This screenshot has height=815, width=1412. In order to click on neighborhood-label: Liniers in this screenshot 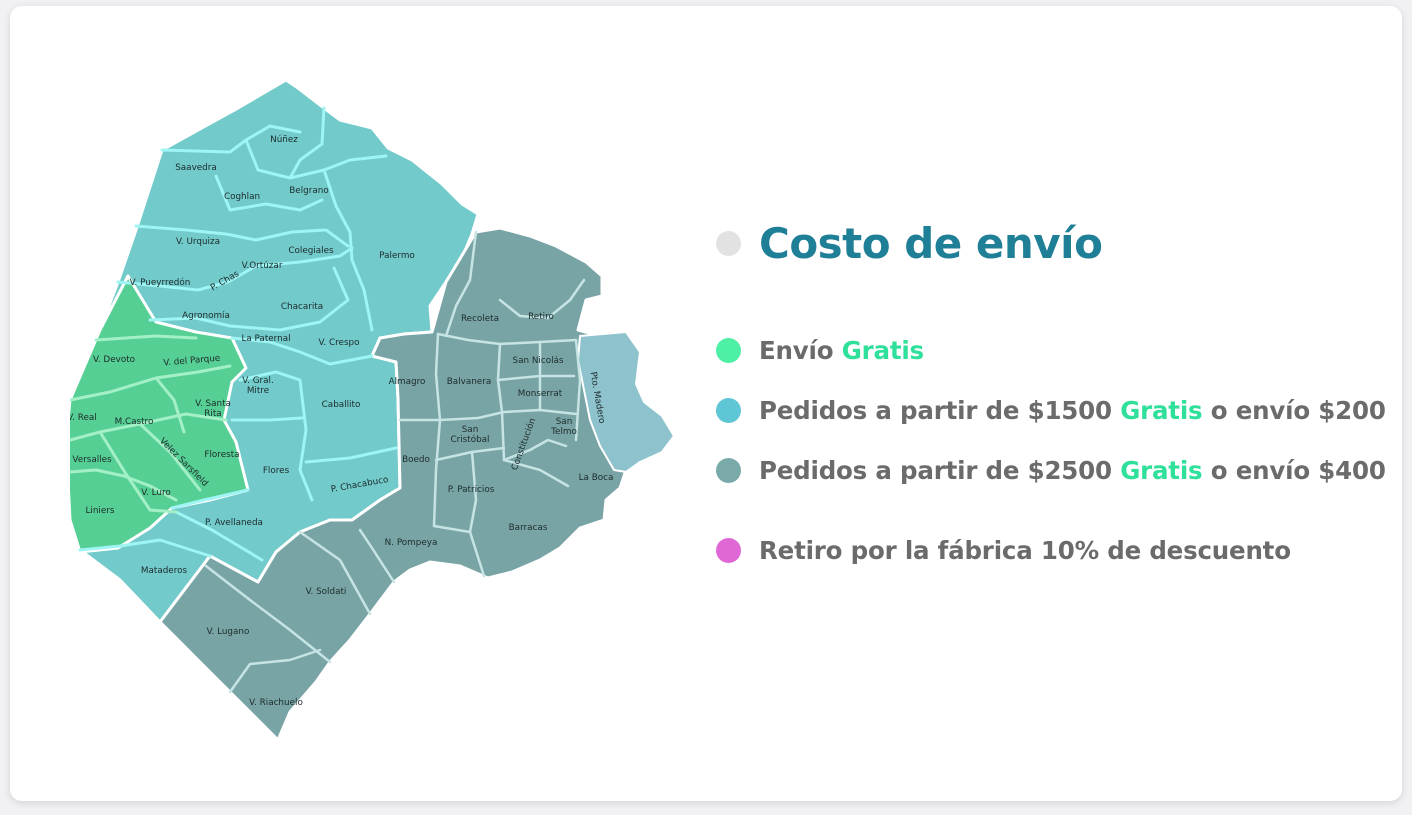, I will do `click(100, 511)`.